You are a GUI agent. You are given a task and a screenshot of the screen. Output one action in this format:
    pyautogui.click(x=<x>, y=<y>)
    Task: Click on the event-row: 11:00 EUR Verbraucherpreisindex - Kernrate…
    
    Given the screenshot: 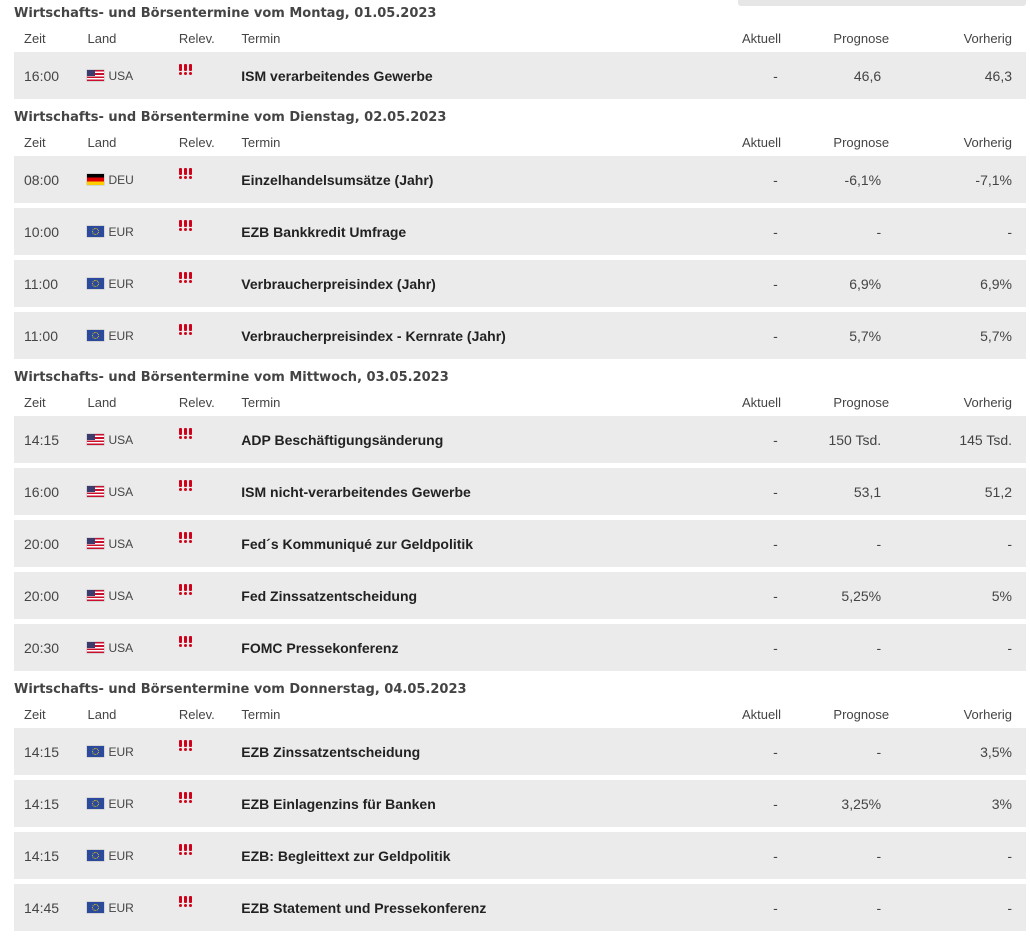 What is the action you would take?
    pyautogui.click(x=520, y=335)
    